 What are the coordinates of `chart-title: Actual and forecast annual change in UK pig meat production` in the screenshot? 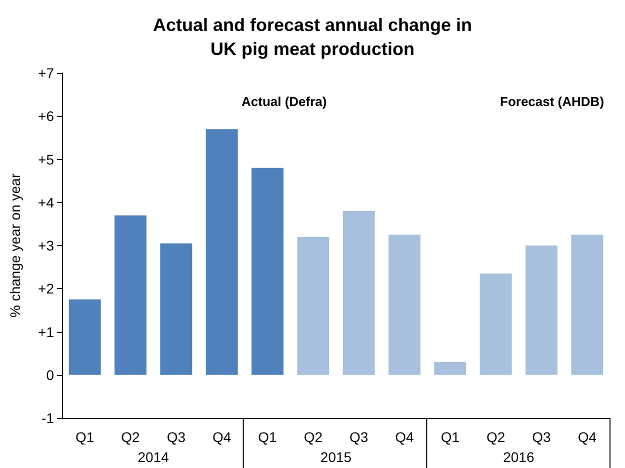 It's located at (312, 37).